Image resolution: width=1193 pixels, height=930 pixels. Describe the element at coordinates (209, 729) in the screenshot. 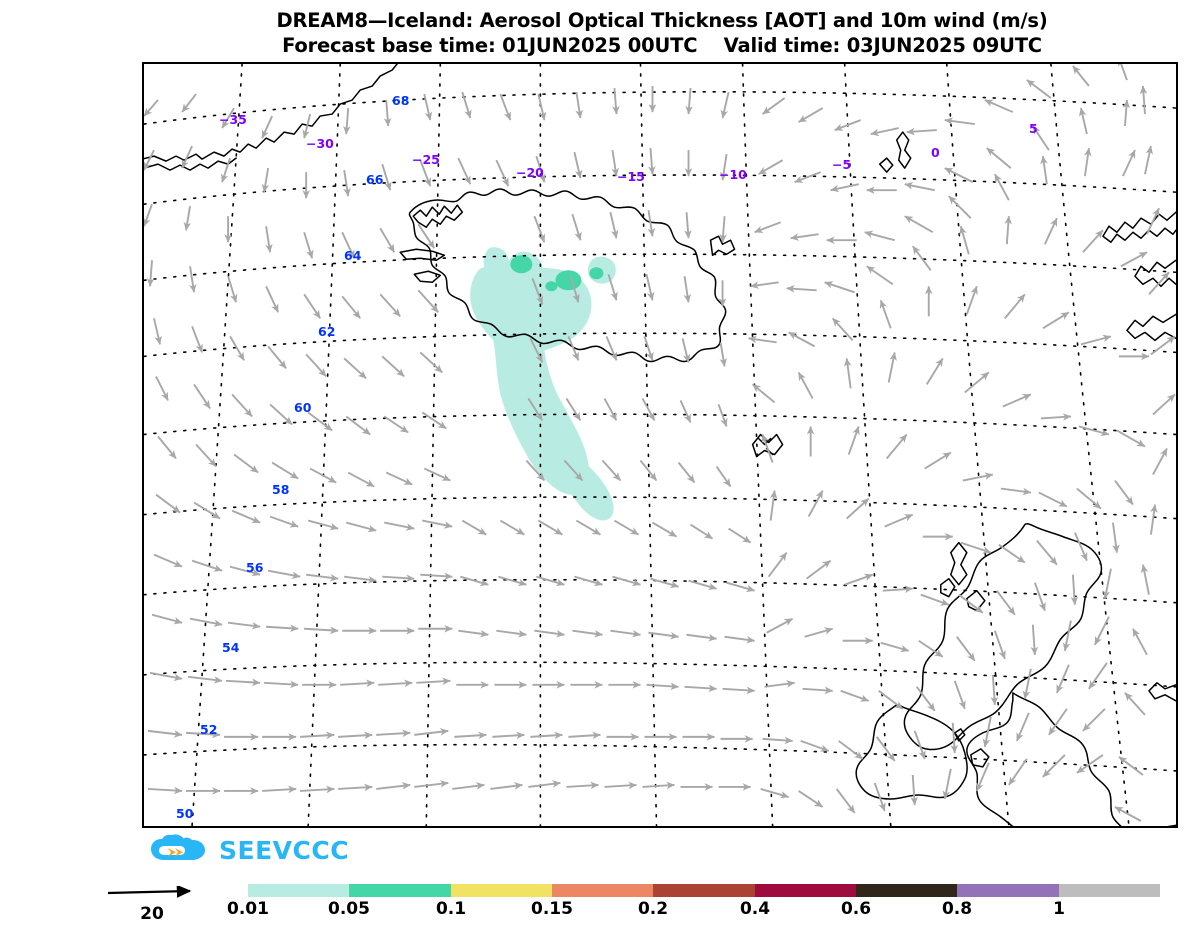

I see `lat-label-8: 52` at that location.